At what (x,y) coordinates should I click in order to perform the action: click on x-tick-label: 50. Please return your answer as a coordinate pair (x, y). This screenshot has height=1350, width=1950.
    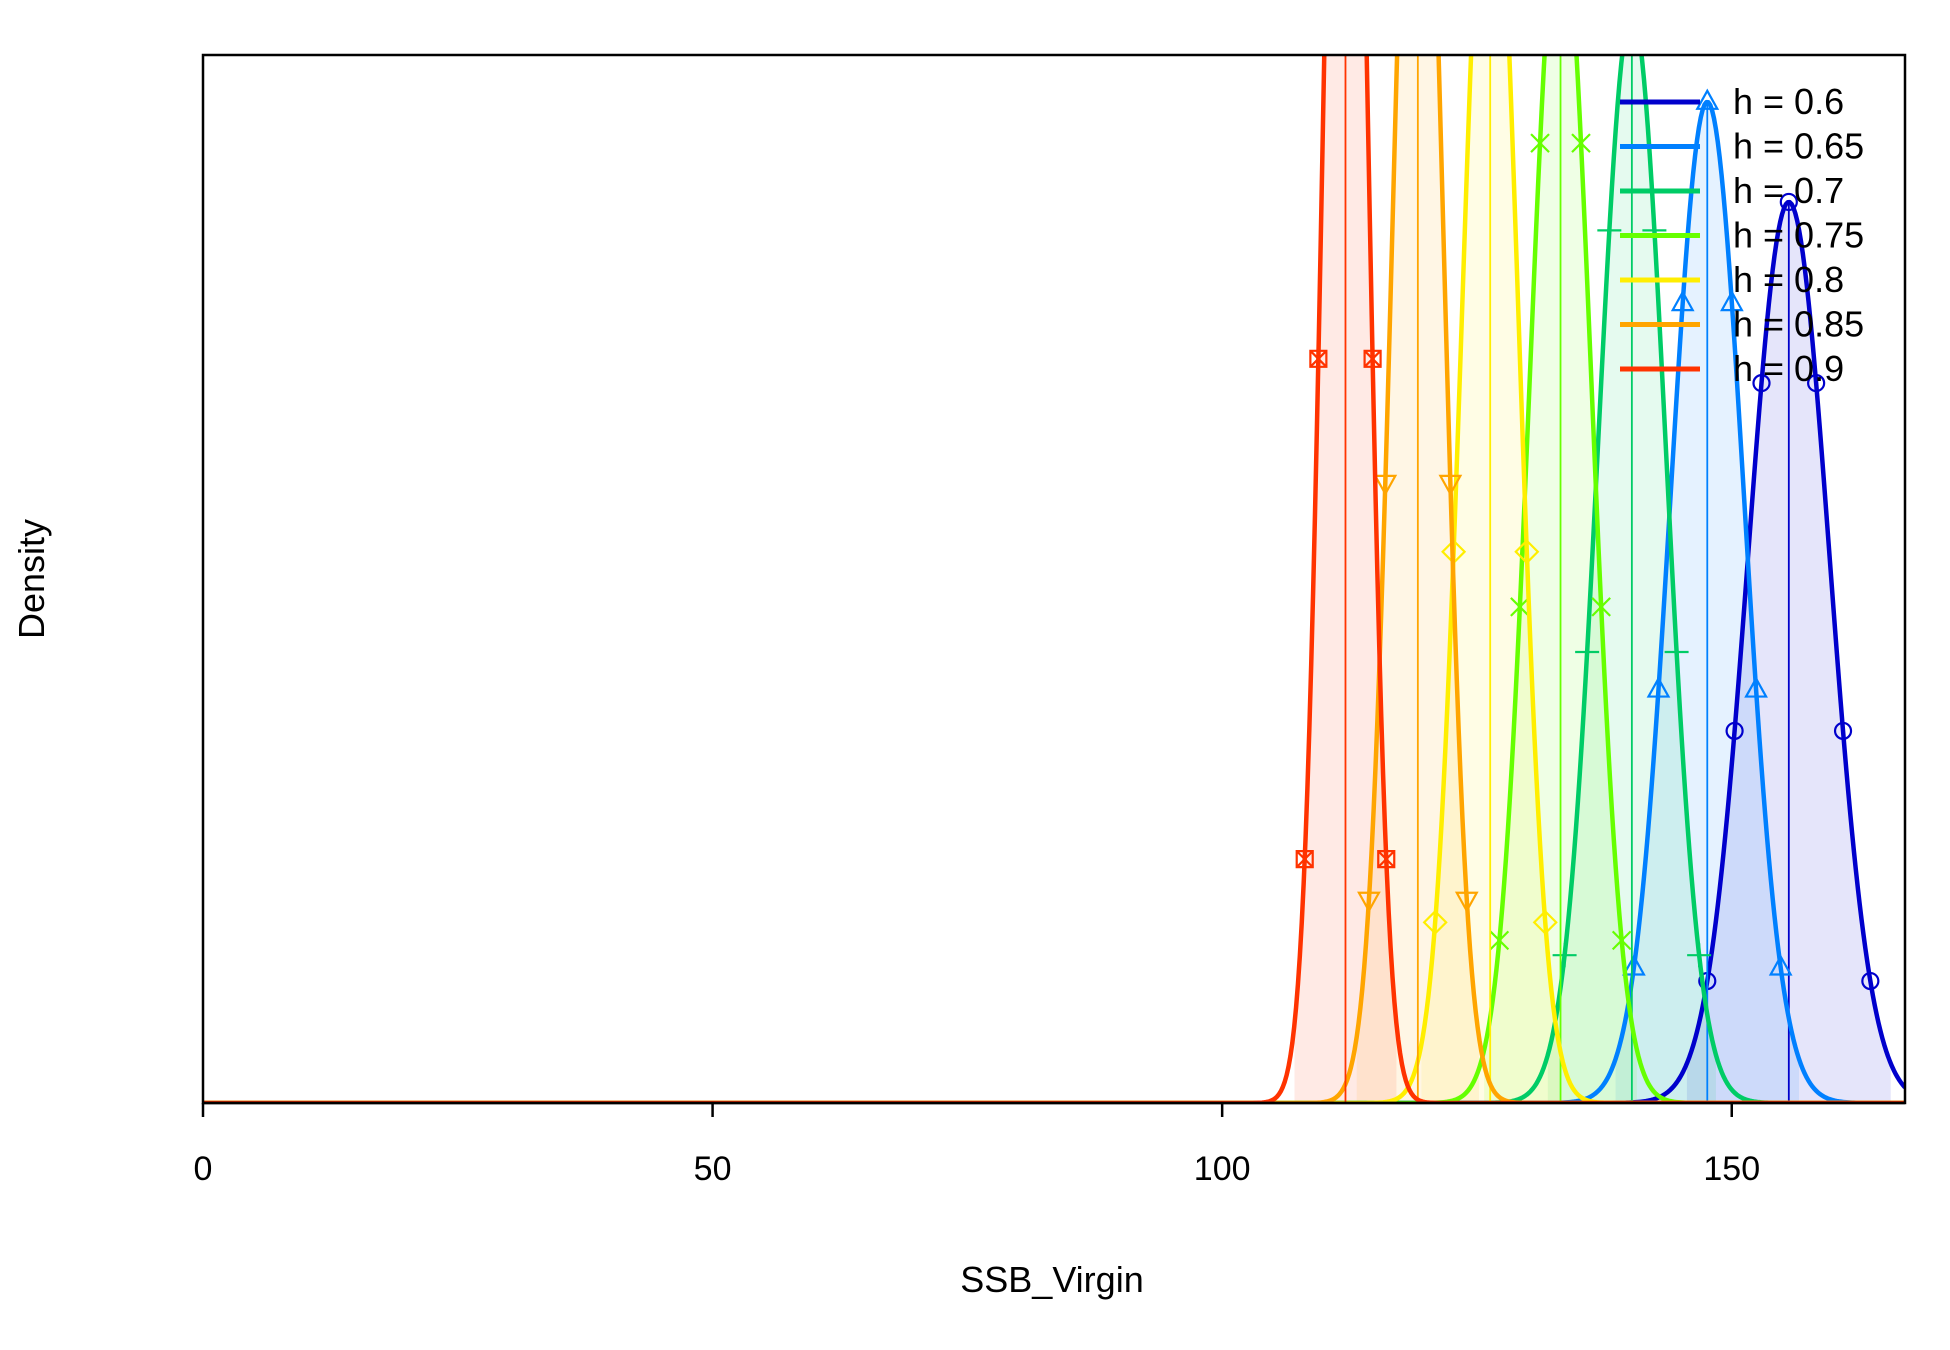
    Looking at the image, I should click on (713, 1169).